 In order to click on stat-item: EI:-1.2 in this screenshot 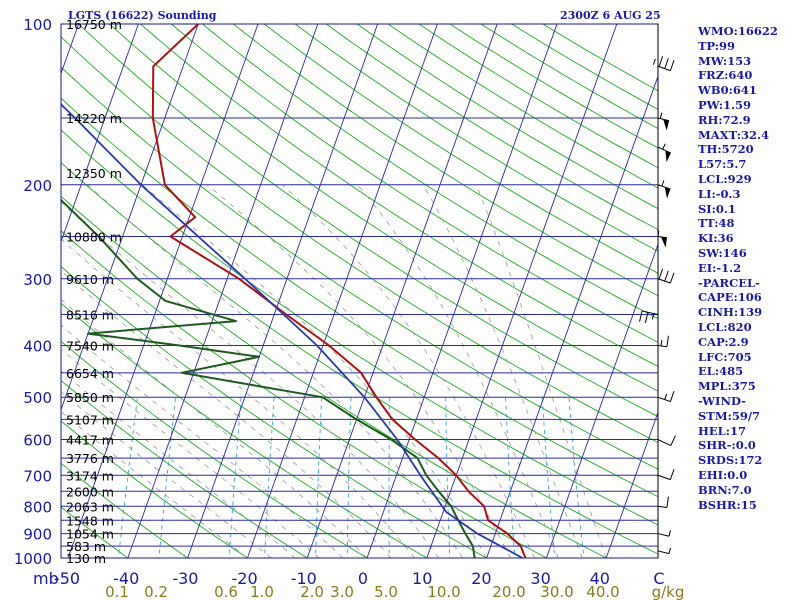, I will do `click(720, 267)`.